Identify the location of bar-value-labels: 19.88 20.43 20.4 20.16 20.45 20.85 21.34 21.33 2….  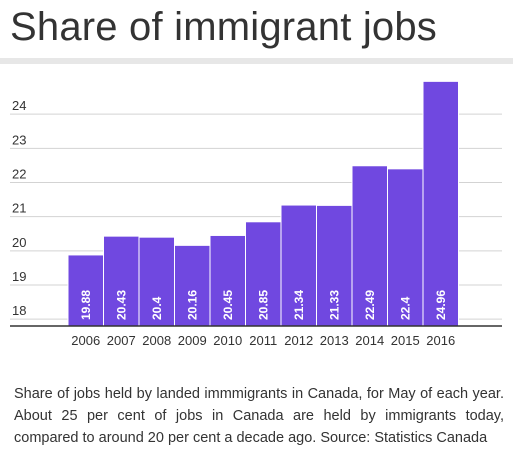
(263, 305).